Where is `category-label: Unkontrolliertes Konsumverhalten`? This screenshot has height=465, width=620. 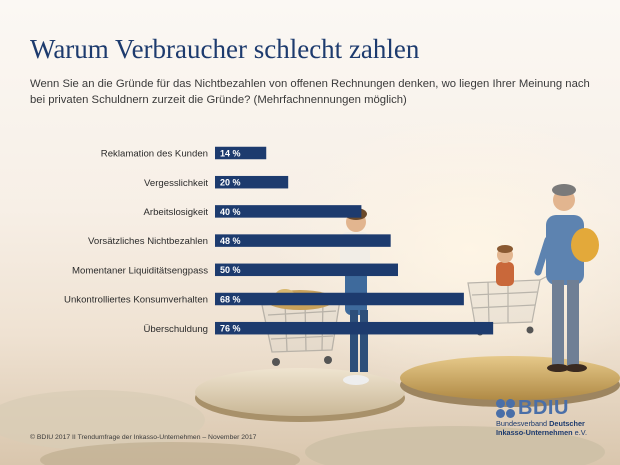 category-label: Unkontrolliertes Konsumverhalten is located at coordinates (136, 300).